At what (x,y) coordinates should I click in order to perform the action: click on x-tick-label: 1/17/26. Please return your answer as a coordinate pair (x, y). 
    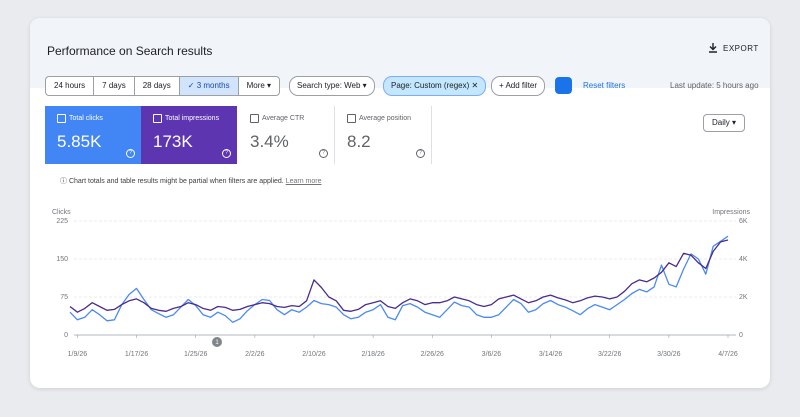
    Looking at the image, I should click on (136, 354).